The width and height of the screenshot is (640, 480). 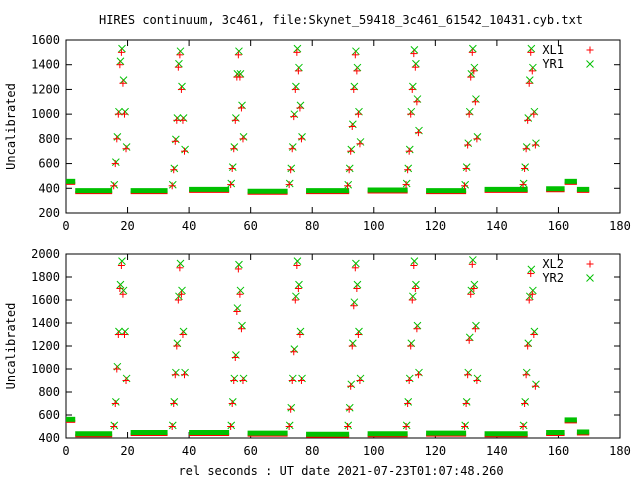 I want to click on y-tick-label: 1600, so click(x=45, y=300).